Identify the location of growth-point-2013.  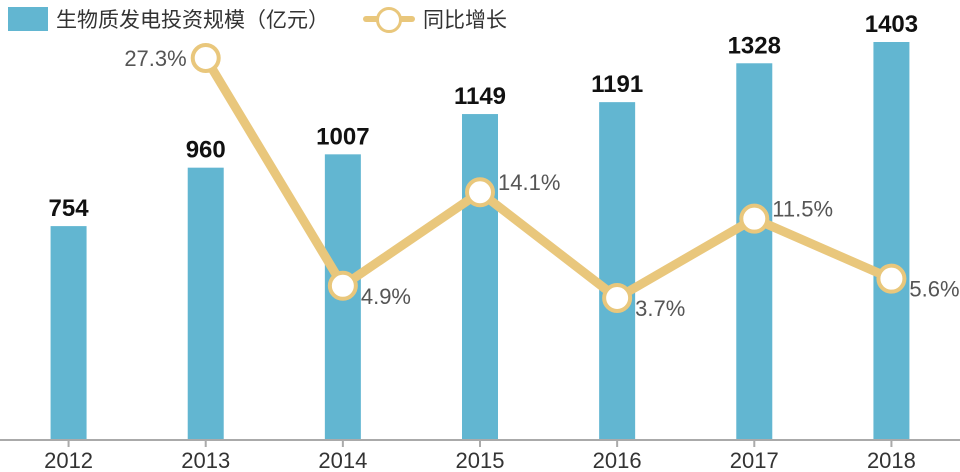
(205, 58).